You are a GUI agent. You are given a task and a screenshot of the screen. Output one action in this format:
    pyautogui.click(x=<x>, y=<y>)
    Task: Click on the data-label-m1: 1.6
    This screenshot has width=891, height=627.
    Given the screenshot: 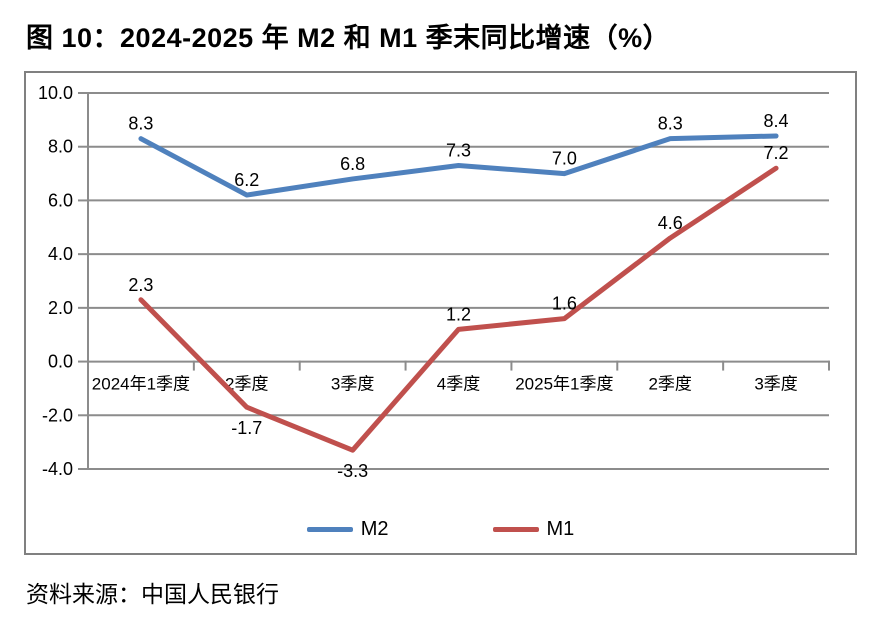 What is the action you would take?
    pyautogui.click(x=564, y=304)
    